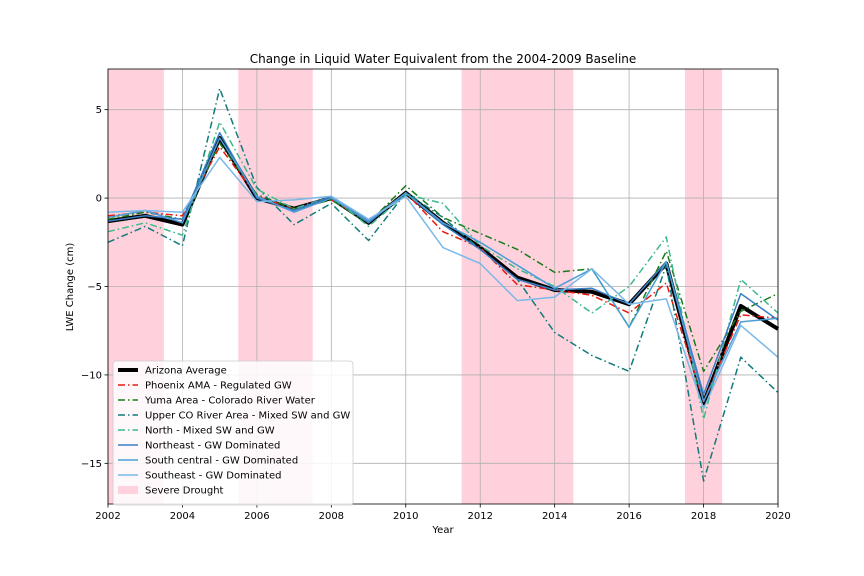 The height and width of the screenshot is (576, 864). Describe the element at coordinates (186, 371) in the screenshot. I see `legend-label-1: Arizona Average` at that location.